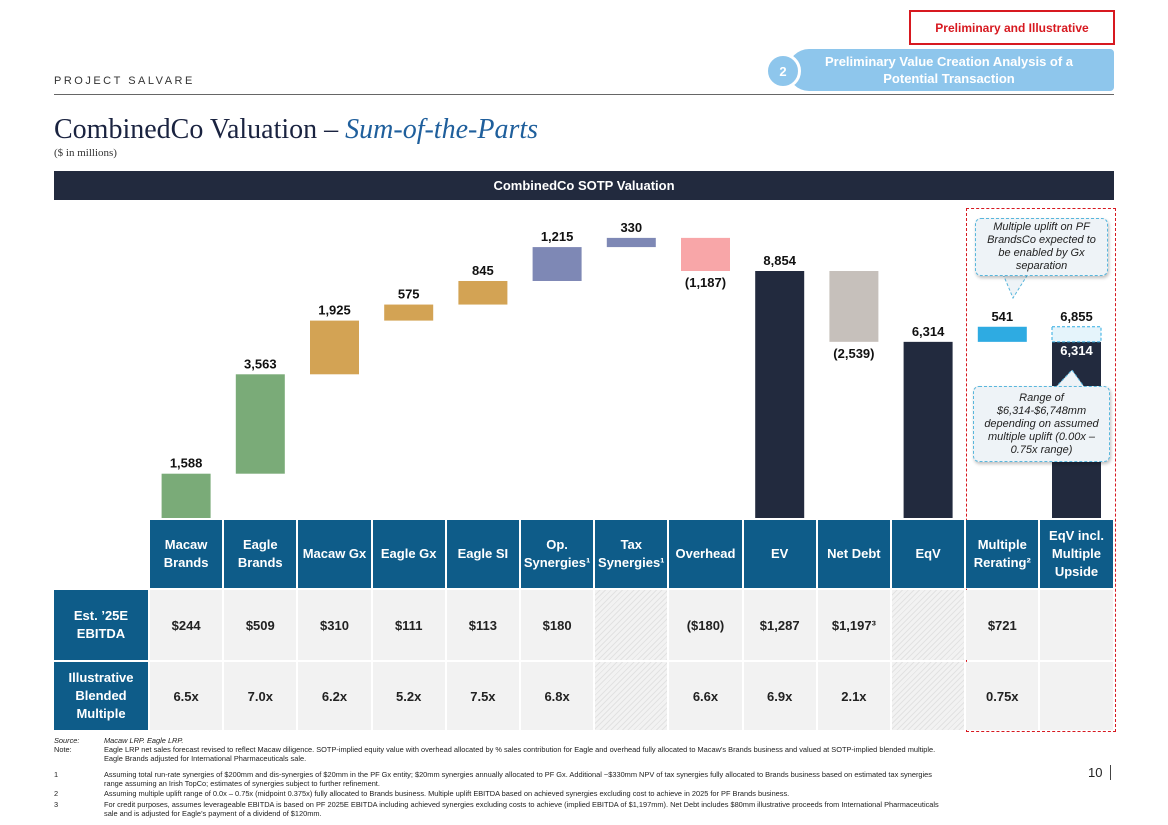  Describe the element at coordinates (334, 554) in the screenshot. I see `column-header: Macaw Gx` at that location.